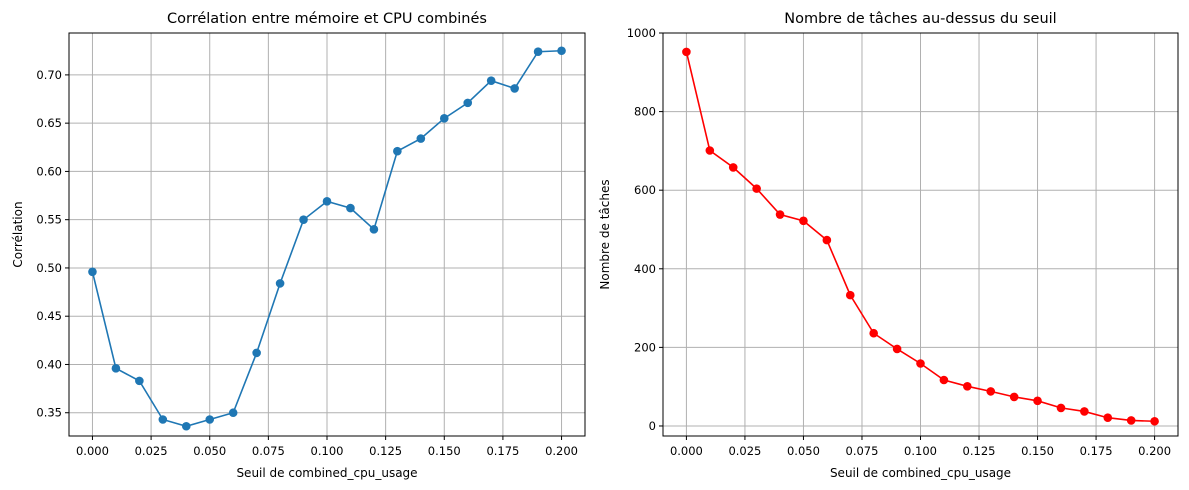  Describe the element at coordinates (645, 190) in the screenshot. I see `y-tick-label: 600` at that location.